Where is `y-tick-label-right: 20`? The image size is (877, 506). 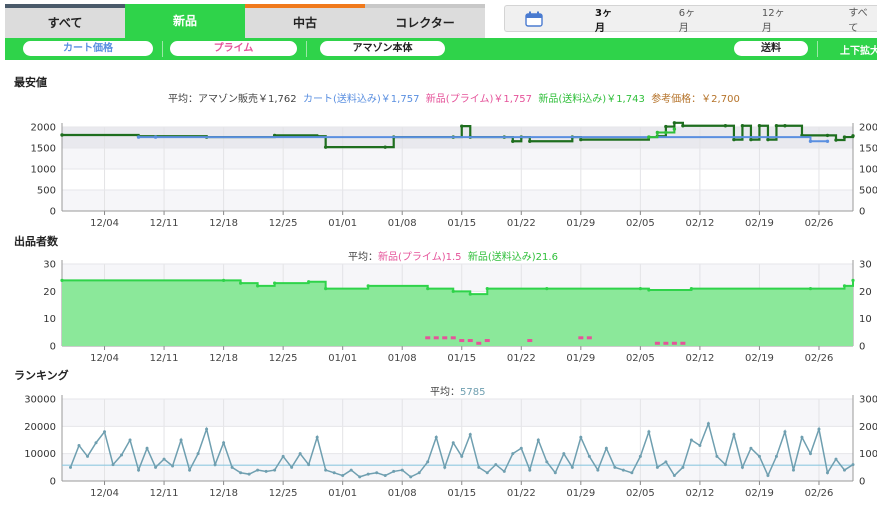 y-tick-label-right: 20 is located at coordinates (865, 292).